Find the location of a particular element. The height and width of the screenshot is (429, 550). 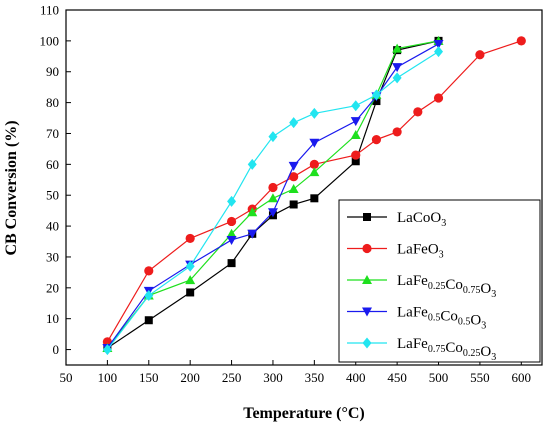

x-tick-label: 500 is located at coordinates (439, 377).